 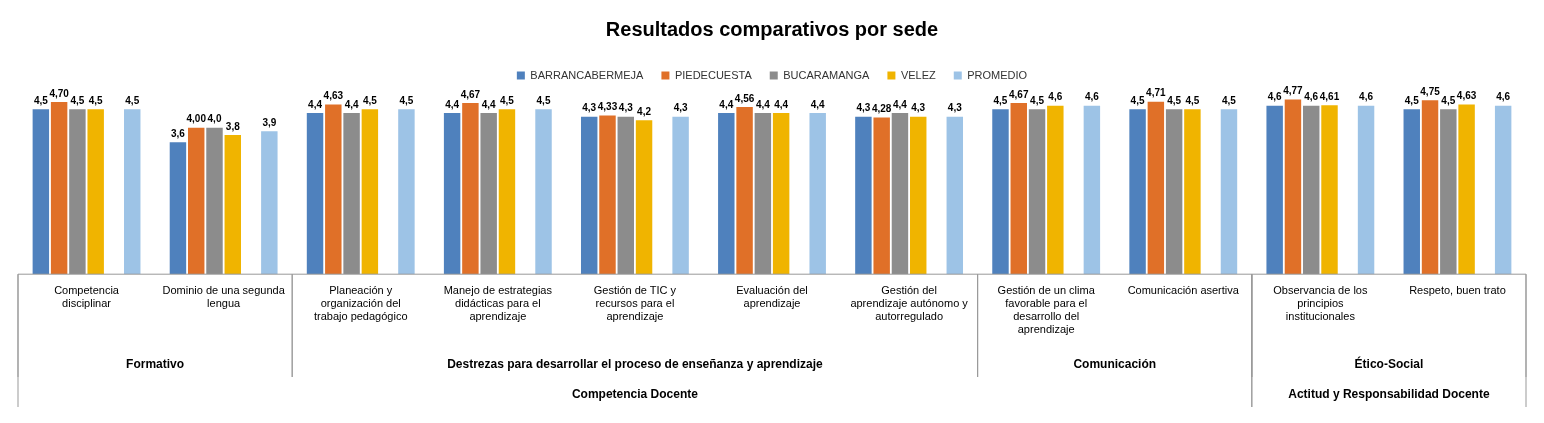 I want to click on chart-title: Resultados comparativos por sede, so click(x=772, y=28).